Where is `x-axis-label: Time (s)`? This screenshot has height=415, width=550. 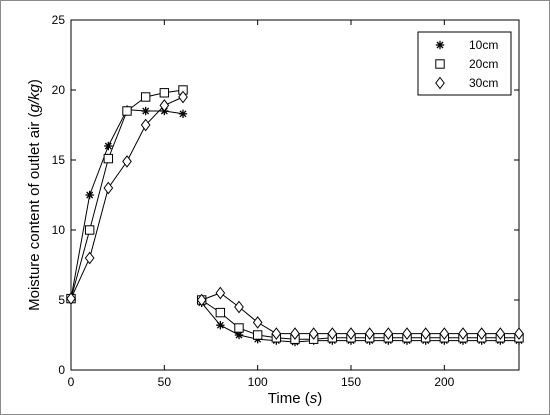
x-axis-label: Time (s) is located at coordinates (295, 398).